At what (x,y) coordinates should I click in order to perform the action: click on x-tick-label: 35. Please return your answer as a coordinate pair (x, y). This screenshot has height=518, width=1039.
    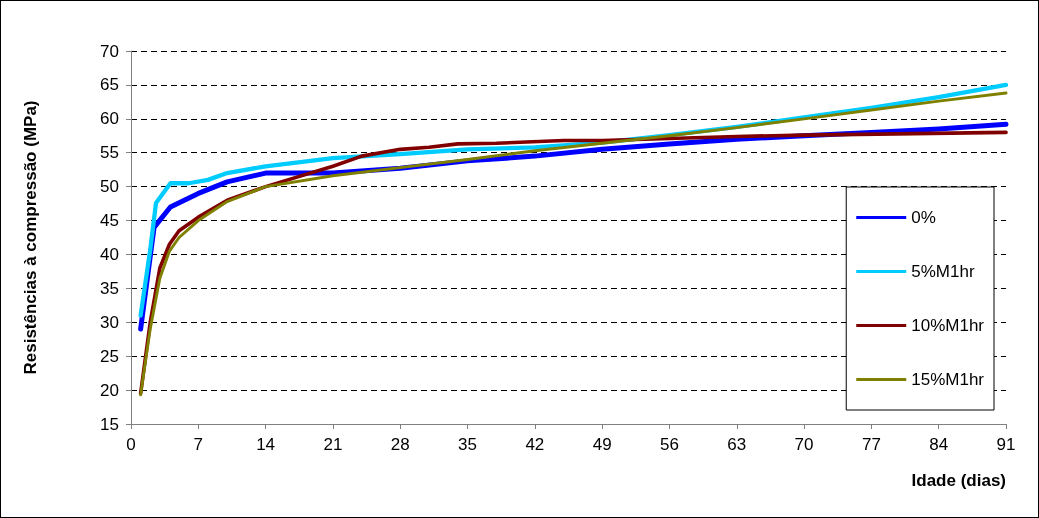
    Looking at the image, I should click on (467, 444).